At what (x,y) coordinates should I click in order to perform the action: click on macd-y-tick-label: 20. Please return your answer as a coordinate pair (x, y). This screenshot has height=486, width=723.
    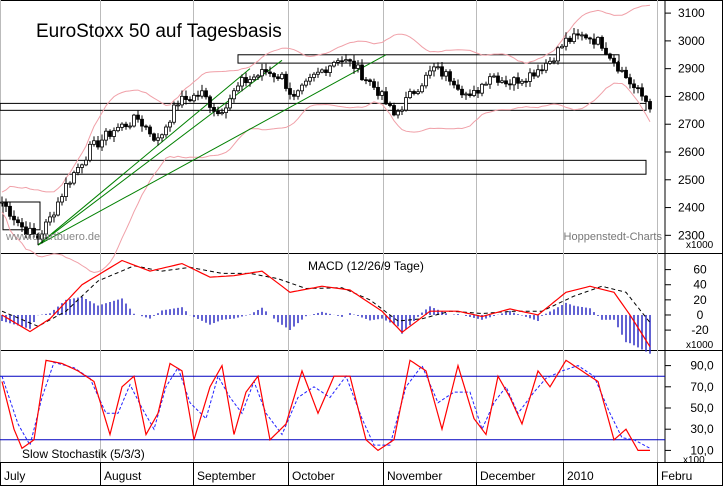
    Looking at the image, I should click on (700, 300).